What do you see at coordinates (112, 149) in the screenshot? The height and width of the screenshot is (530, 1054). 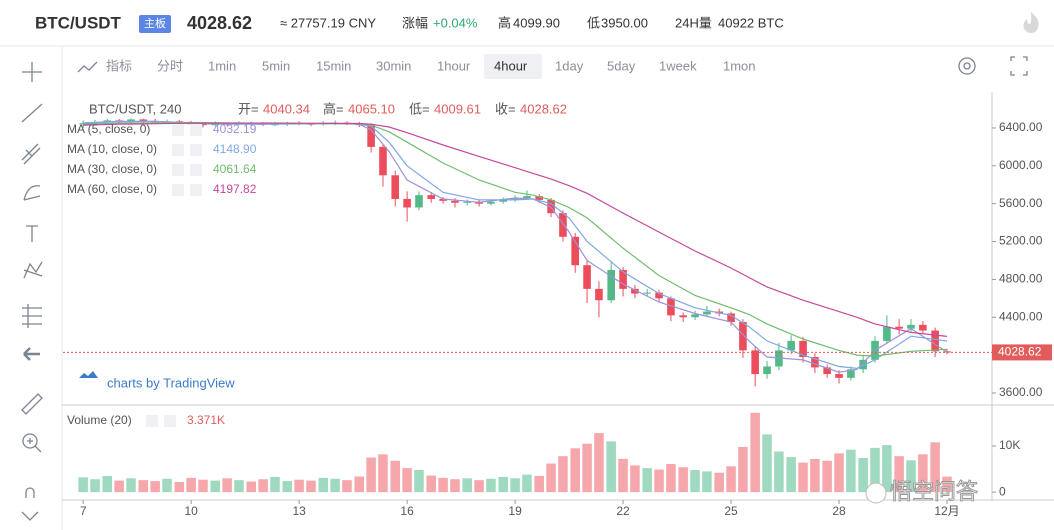 I see `ma-legend-name: MA (10, close, 0)` at bounding box center [112, 149].